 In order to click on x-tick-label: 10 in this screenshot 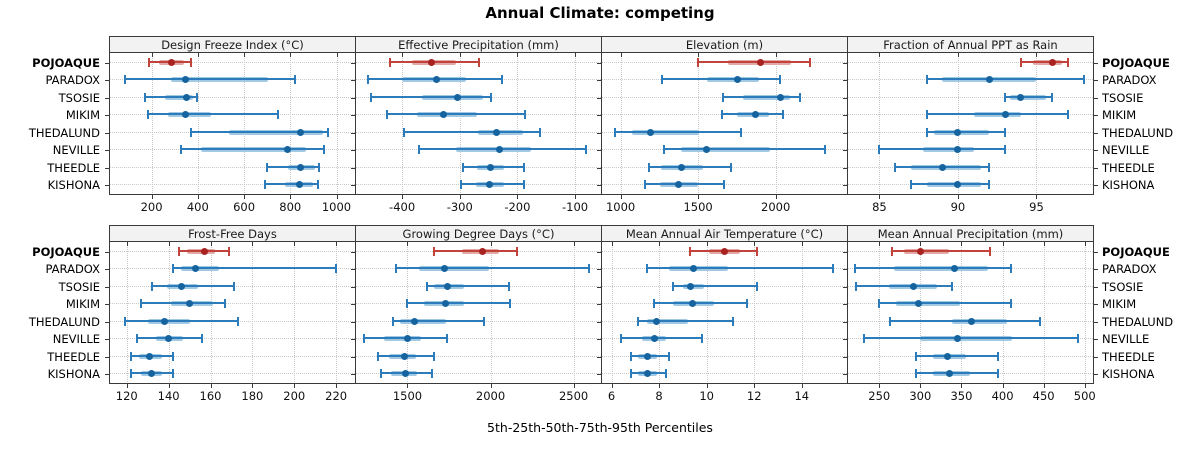, I will do `click(706, 396)`.